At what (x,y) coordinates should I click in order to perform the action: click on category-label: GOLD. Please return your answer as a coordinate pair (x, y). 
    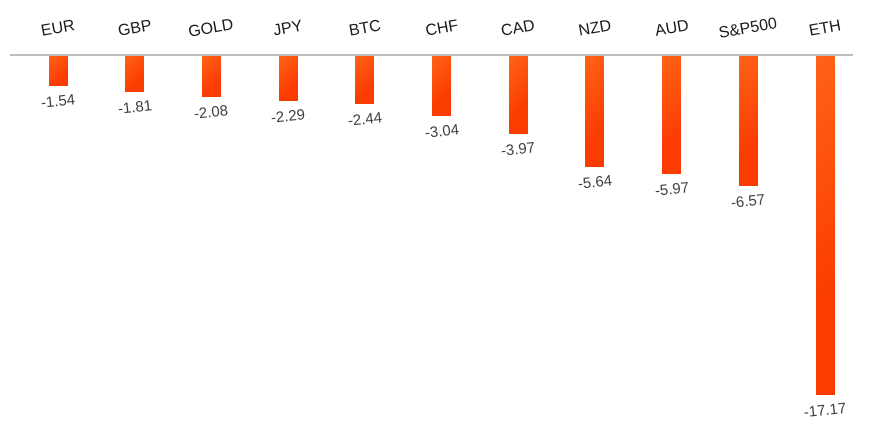
    Looking at the image, I should click on (211, 28).